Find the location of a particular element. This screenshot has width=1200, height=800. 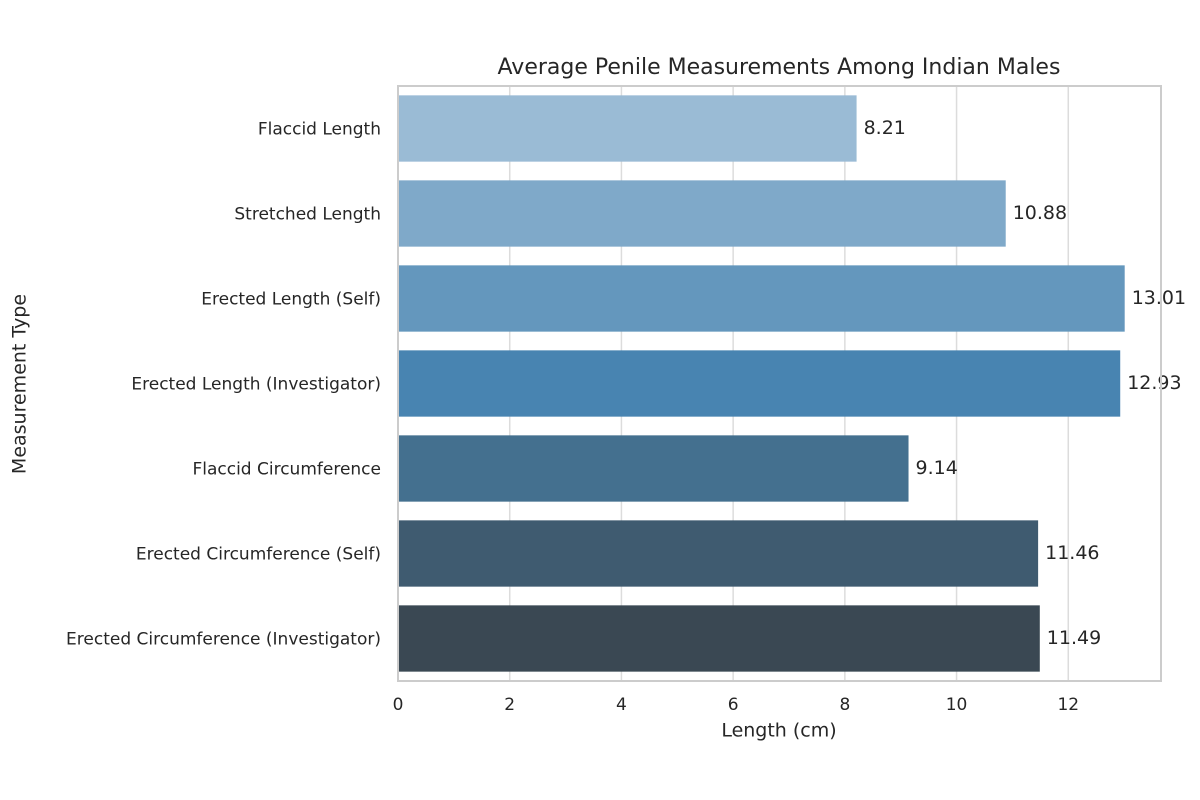

value-label: 11.46 is located at coordinates (1072, 553).